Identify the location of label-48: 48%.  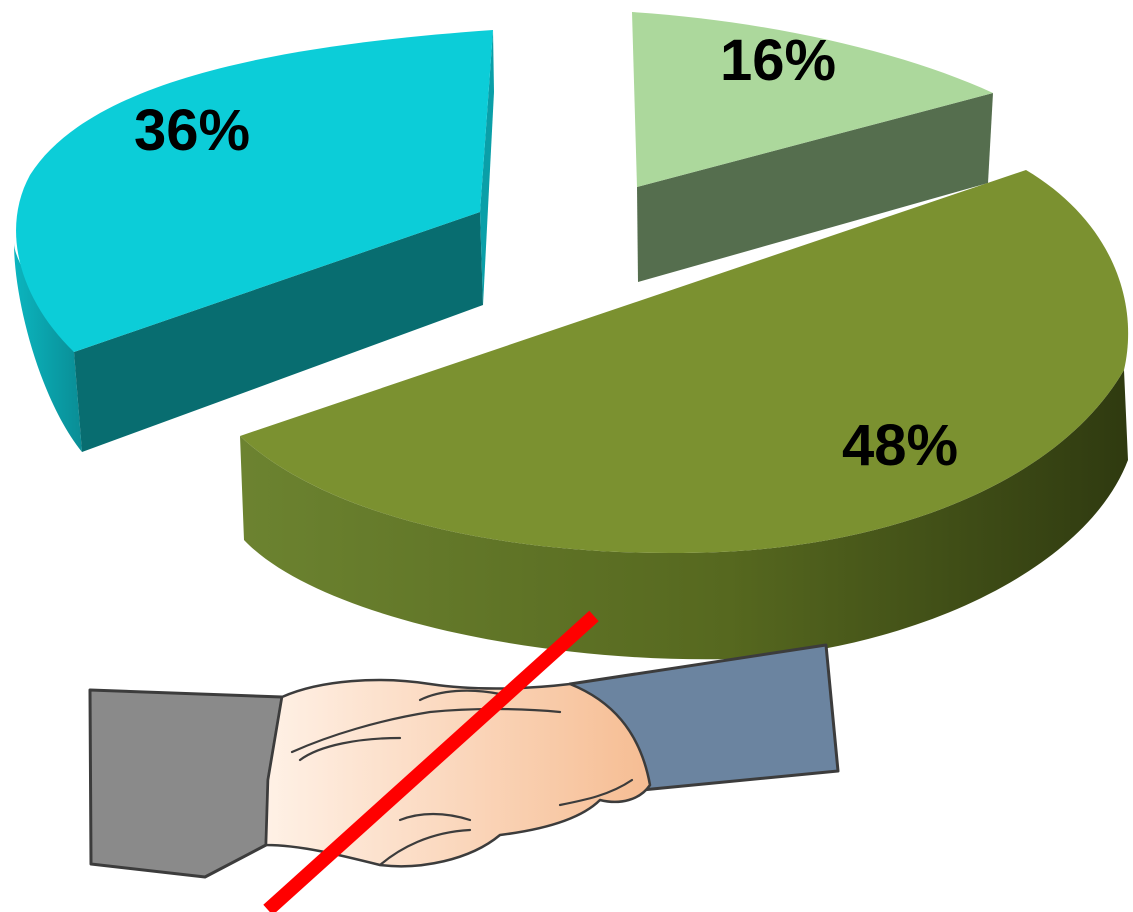
(900, 445).